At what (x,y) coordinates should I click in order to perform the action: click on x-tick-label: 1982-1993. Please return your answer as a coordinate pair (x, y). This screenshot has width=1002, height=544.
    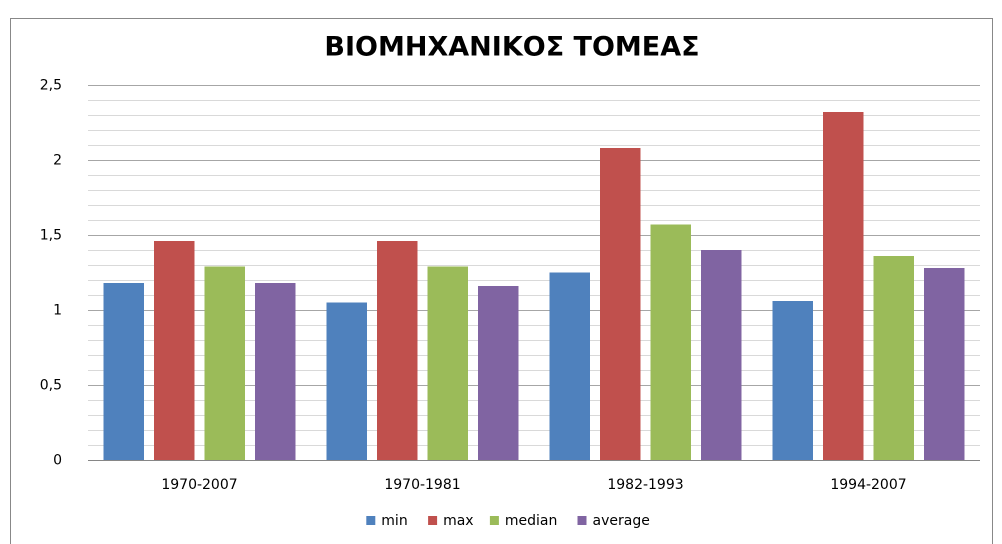
    Looking at the image, I should click on (645, 485).